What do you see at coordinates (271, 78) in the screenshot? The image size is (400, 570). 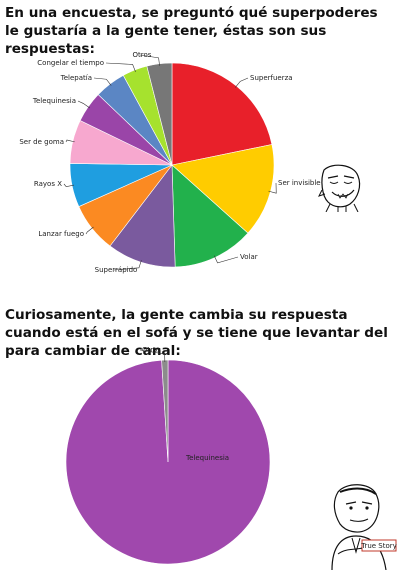 I see `pie1-label-superfuerza: Superfuerza` at bounding box center [271, 78].